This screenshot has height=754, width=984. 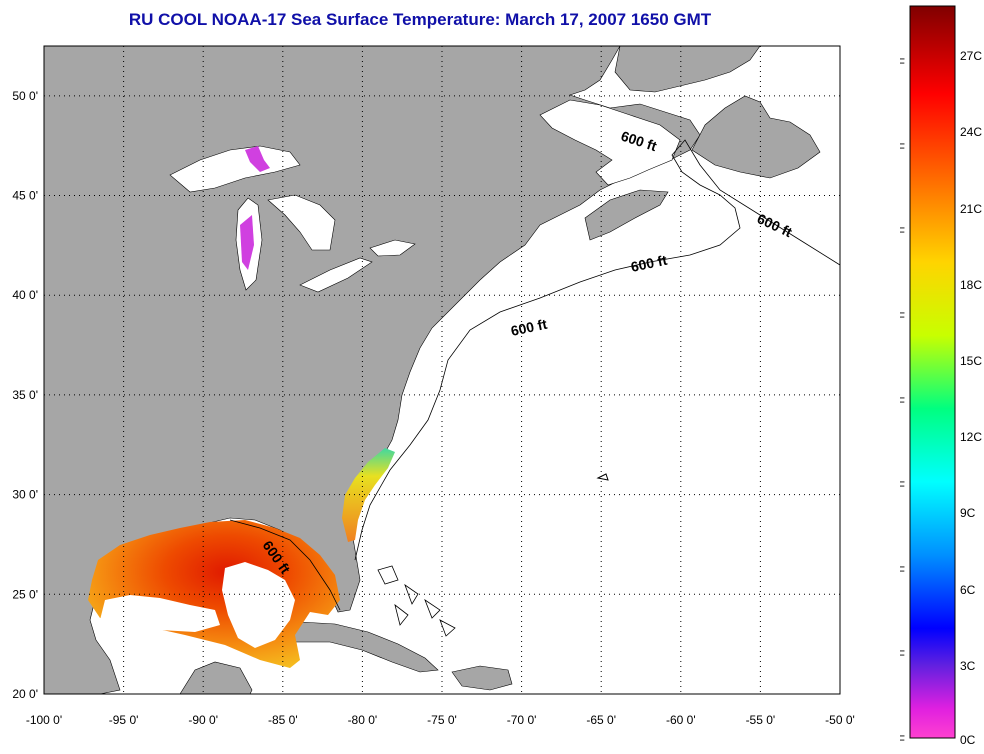 I want to click on contour-label-nova-scotia: 600 ft, so click(x=648, y=263).